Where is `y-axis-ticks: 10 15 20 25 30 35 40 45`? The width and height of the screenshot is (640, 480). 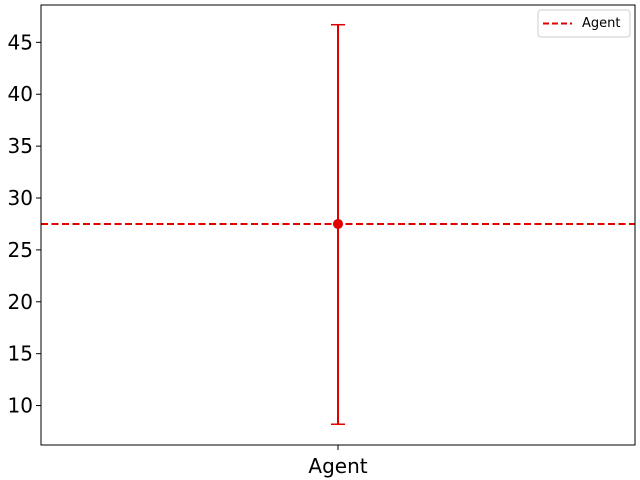 y-axis-ticks: 10 15 20 25 30 35 40 45 is located at coordinates (24, 224).